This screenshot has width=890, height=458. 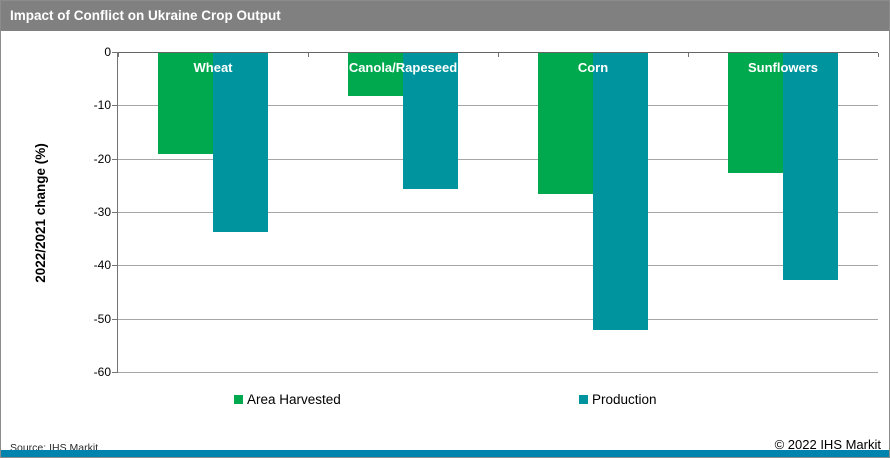 What do you see at coordinates (185, 104) in the screenshot?
I see `bar-area-harvested-wheat` at bounding box center [185, 104].